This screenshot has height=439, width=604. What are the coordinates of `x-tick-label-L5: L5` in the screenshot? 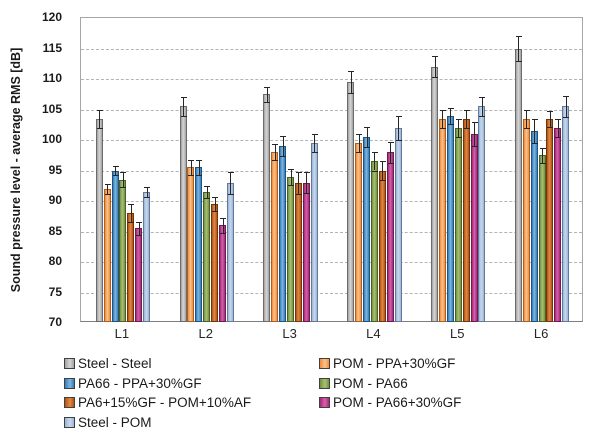 It's located at (457, 333).